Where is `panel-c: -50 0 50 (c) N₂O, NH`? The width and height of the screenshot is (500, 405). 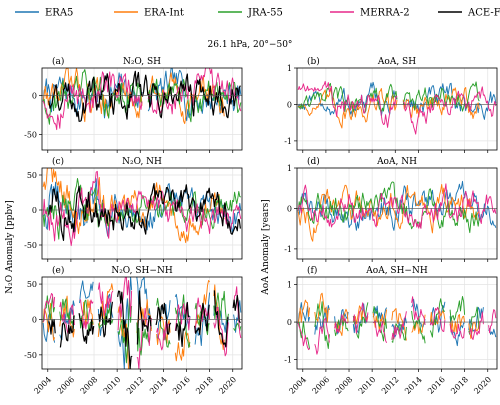
panel-c: -50 0 50 (c) N₂O, NH is located at coordinates (133, 209).